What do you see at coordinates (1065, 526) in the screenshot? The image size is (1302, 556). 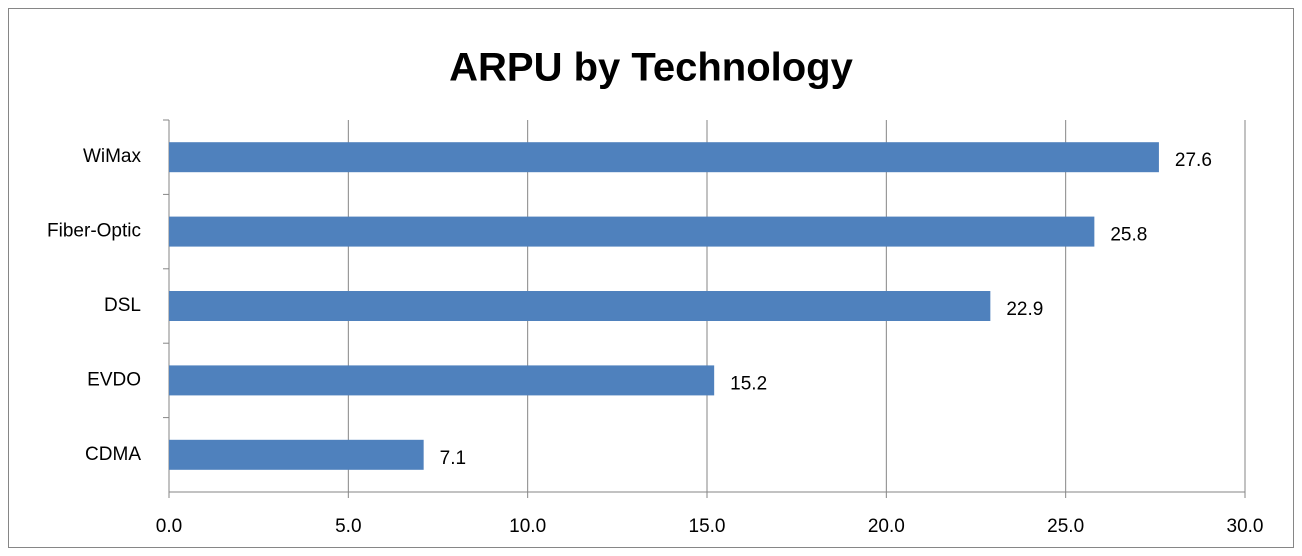 I see `x-tick-label: 25.0` at bounding box center [1065, 526].